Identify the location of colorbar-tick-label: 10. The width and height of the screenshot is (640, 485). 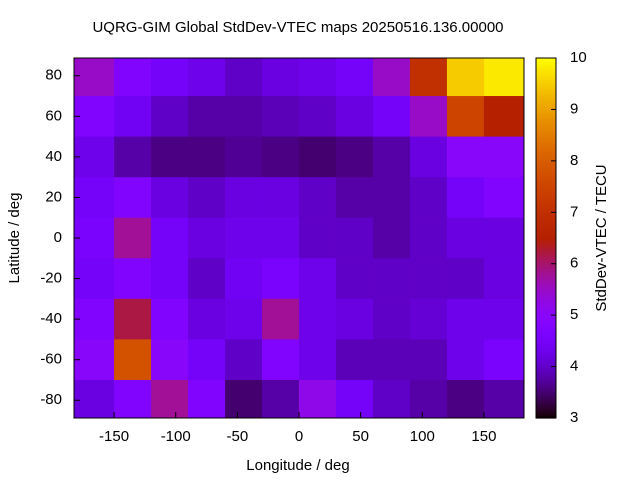
(578, 57).